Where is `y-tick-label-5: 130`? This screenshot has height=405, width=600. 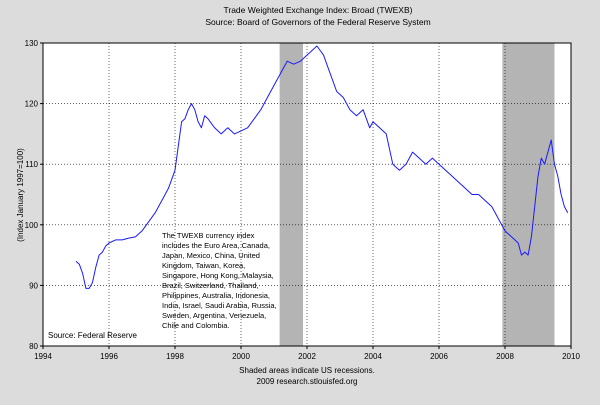
y-tick-label-5: 130 is located at coordinates (32, 43).